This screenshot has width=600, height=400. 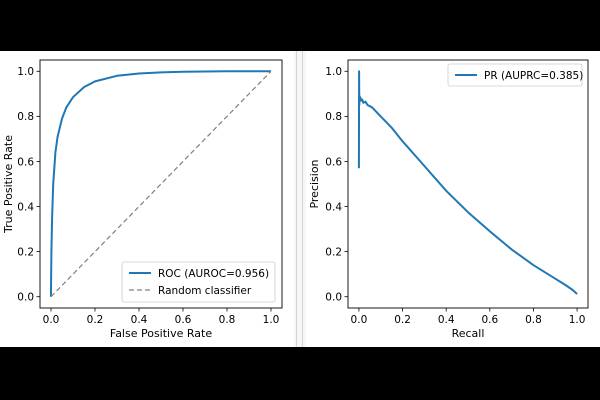 What do you see at coordinates (333, 162) in the screenshot?
I see `pr-ytick-label: 0.6` at bounding box center [333, 162].